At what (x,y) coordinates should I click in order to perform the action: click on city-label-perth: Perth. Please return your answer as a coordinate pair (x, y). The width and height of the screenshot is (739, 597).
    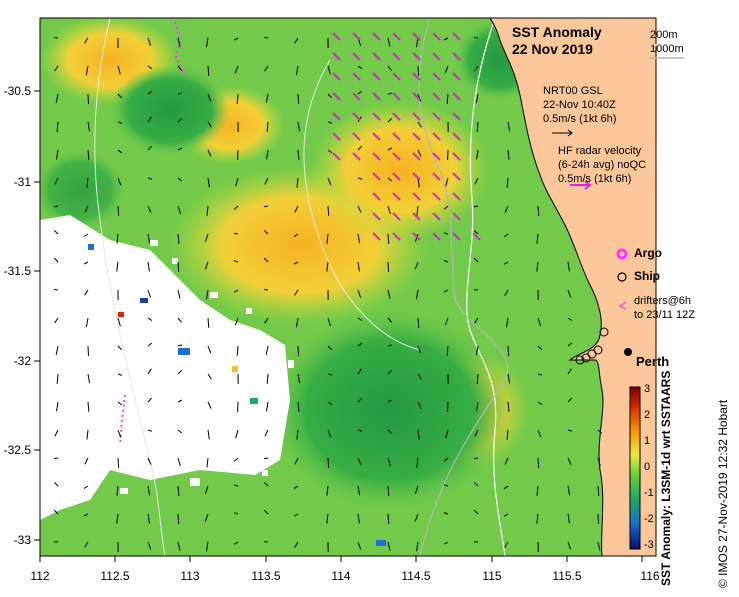
    Looking at the image, I should click on (652, 361).